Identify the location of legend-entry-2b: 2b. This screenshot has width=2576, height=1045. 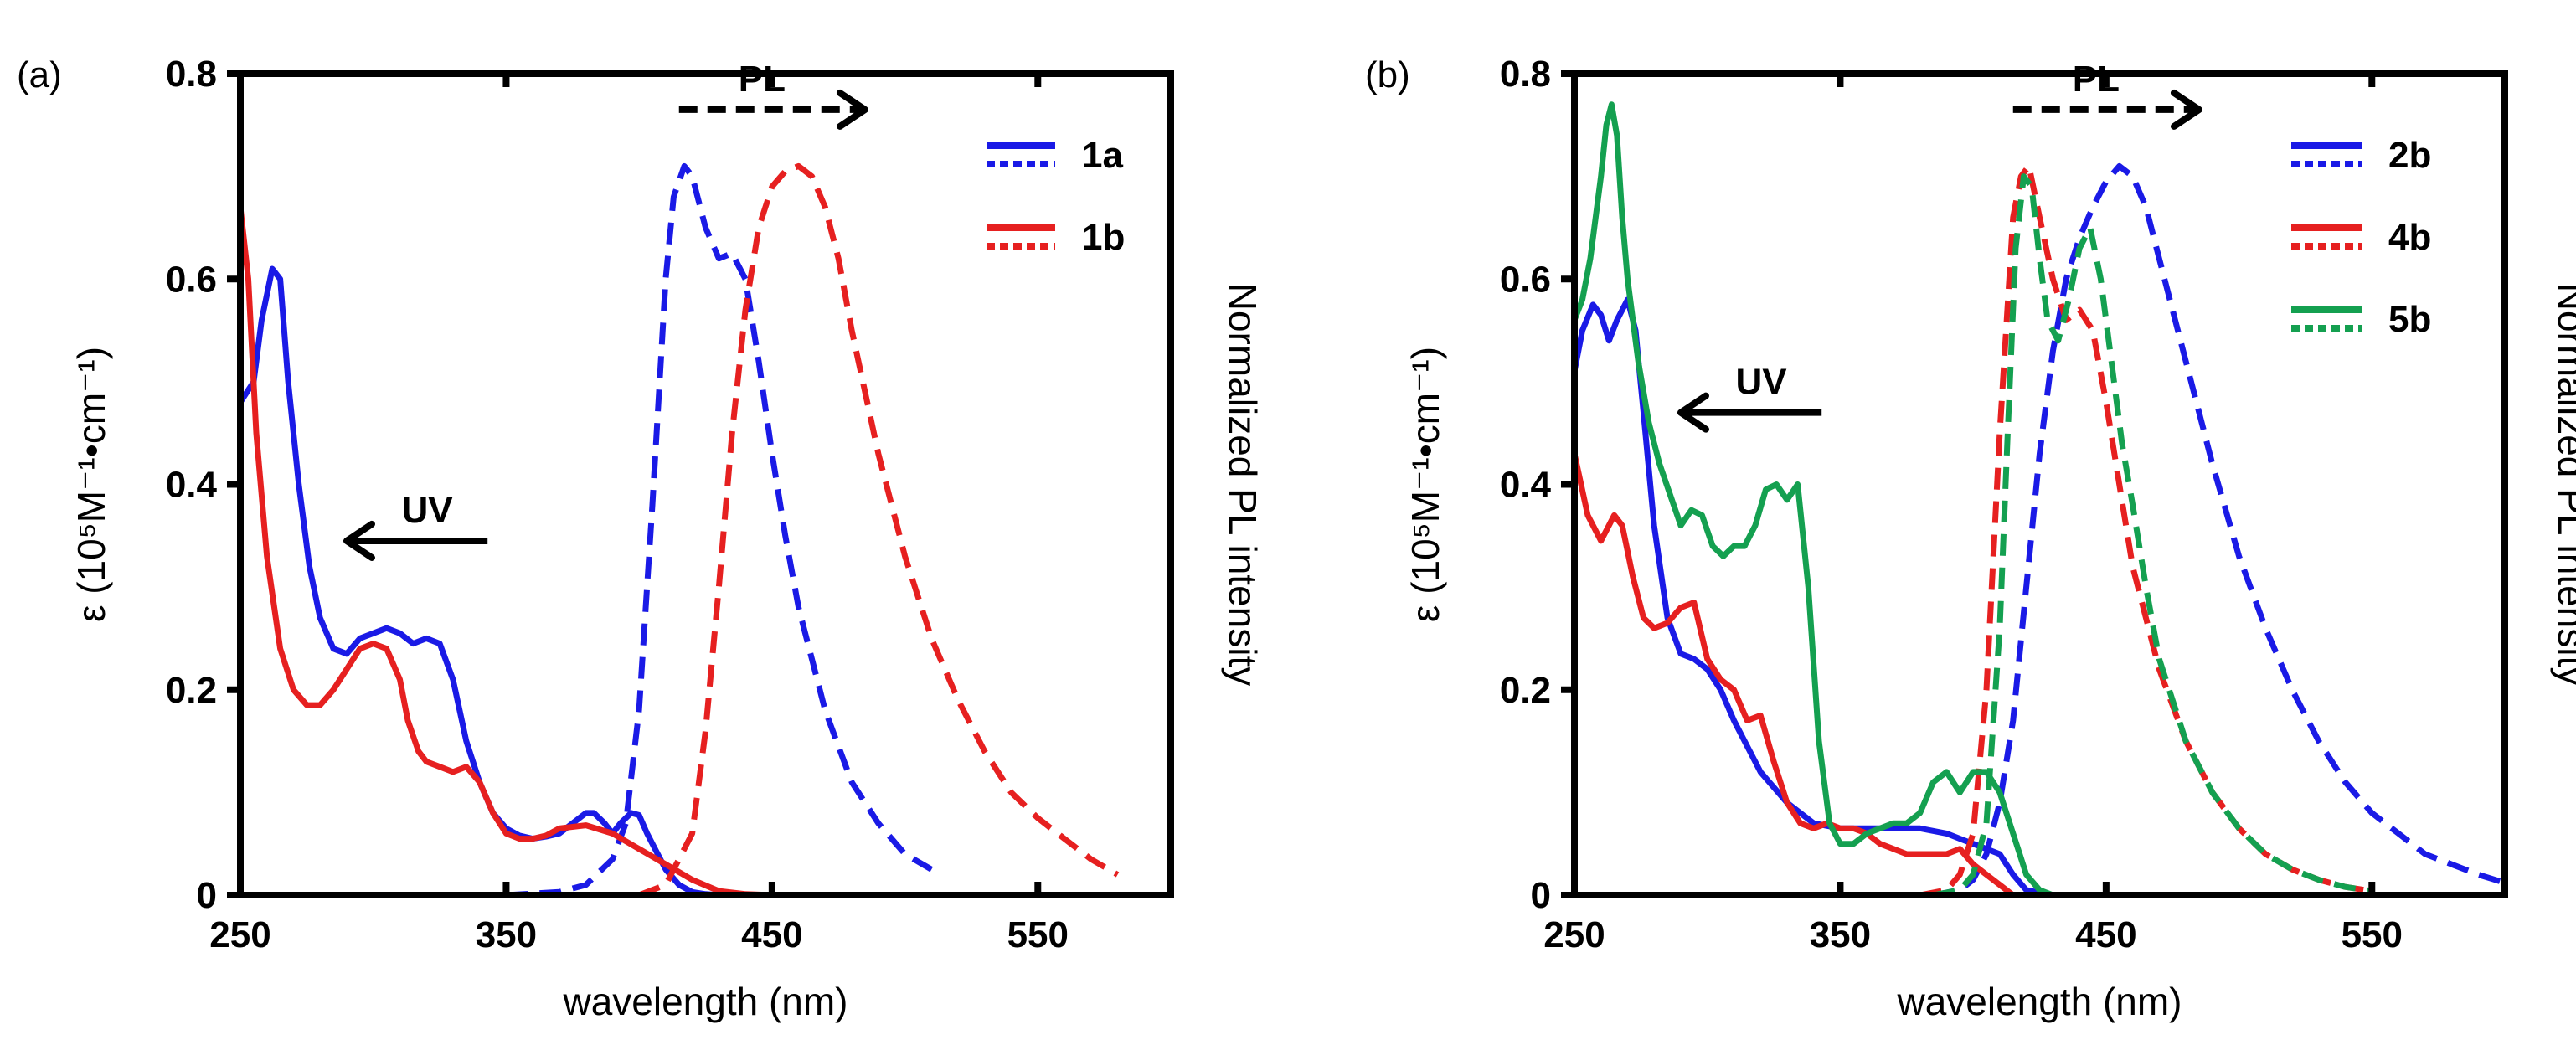
(2361, 155).